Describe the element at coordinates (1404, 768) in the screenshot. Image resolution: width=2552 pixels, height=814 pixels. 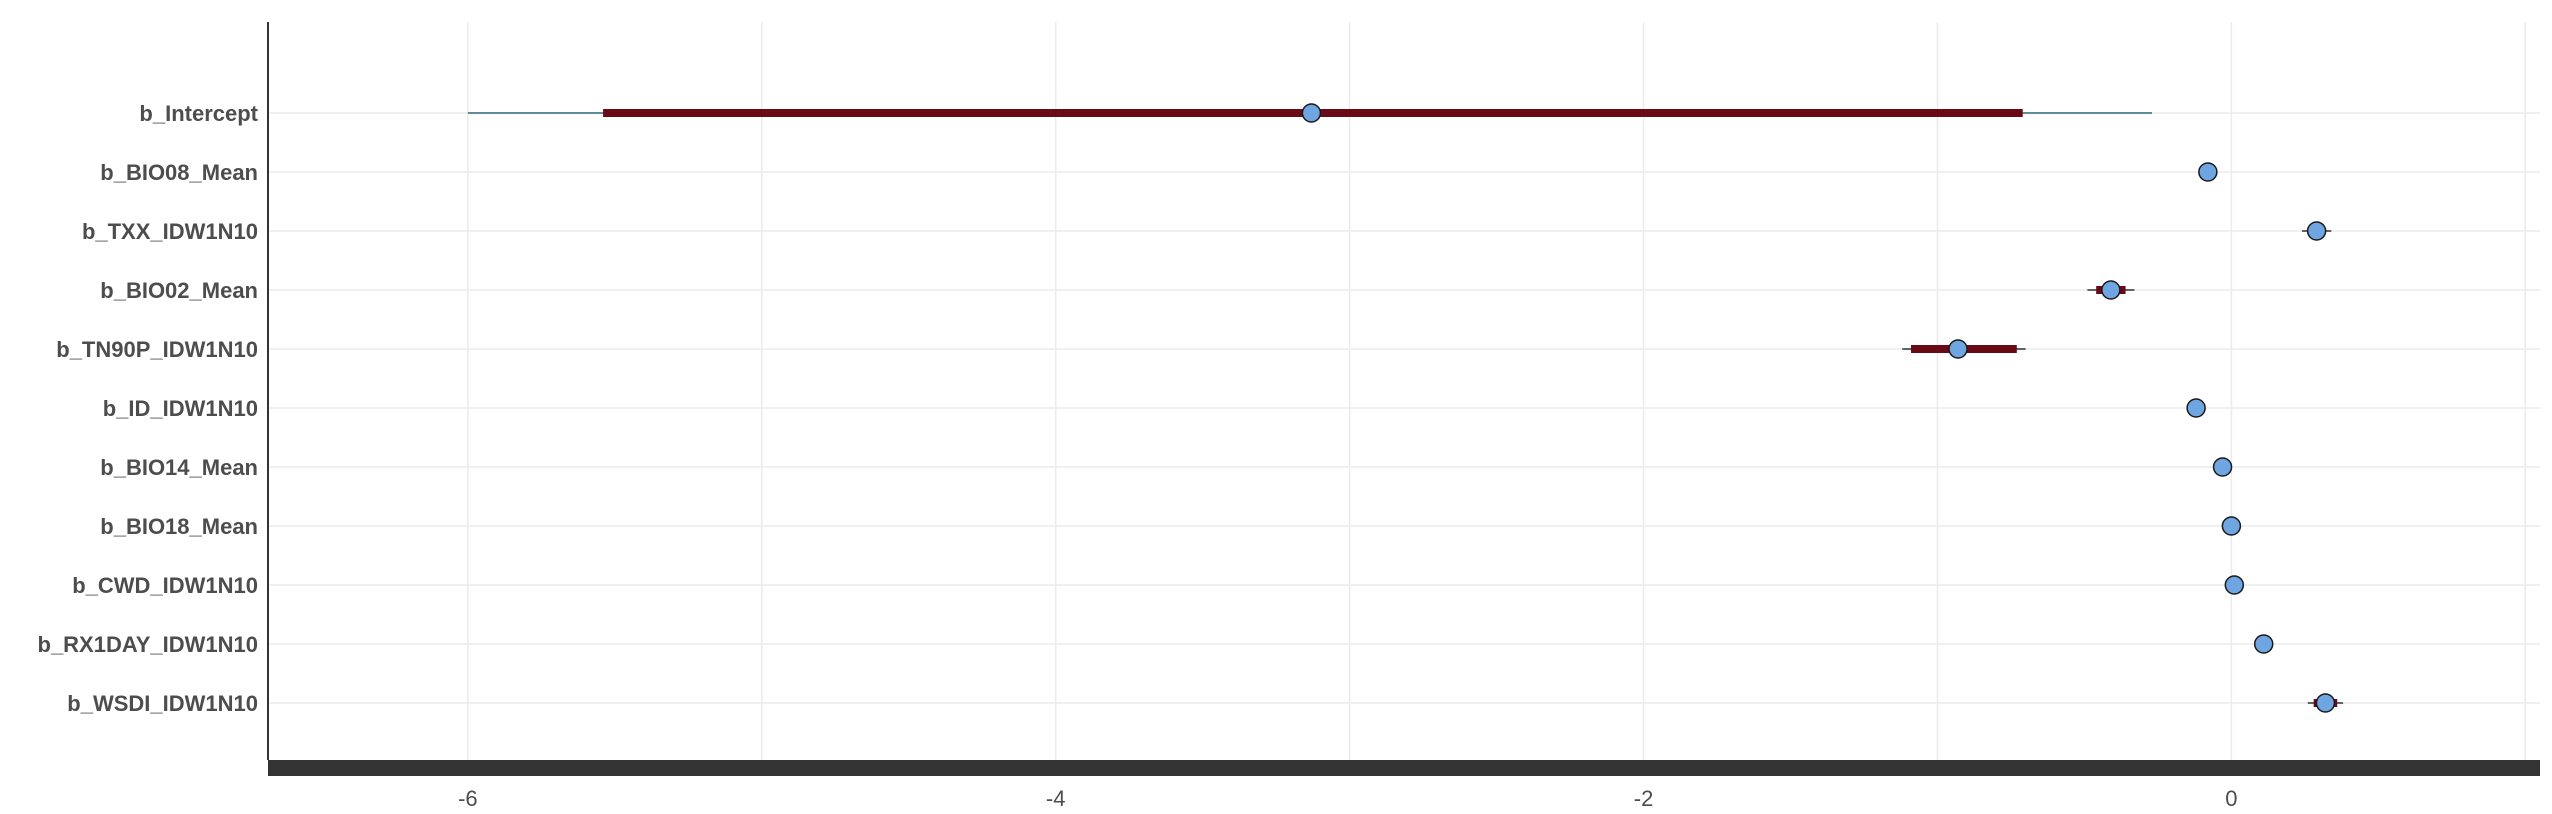
I see `x-axis-bar` at that location.